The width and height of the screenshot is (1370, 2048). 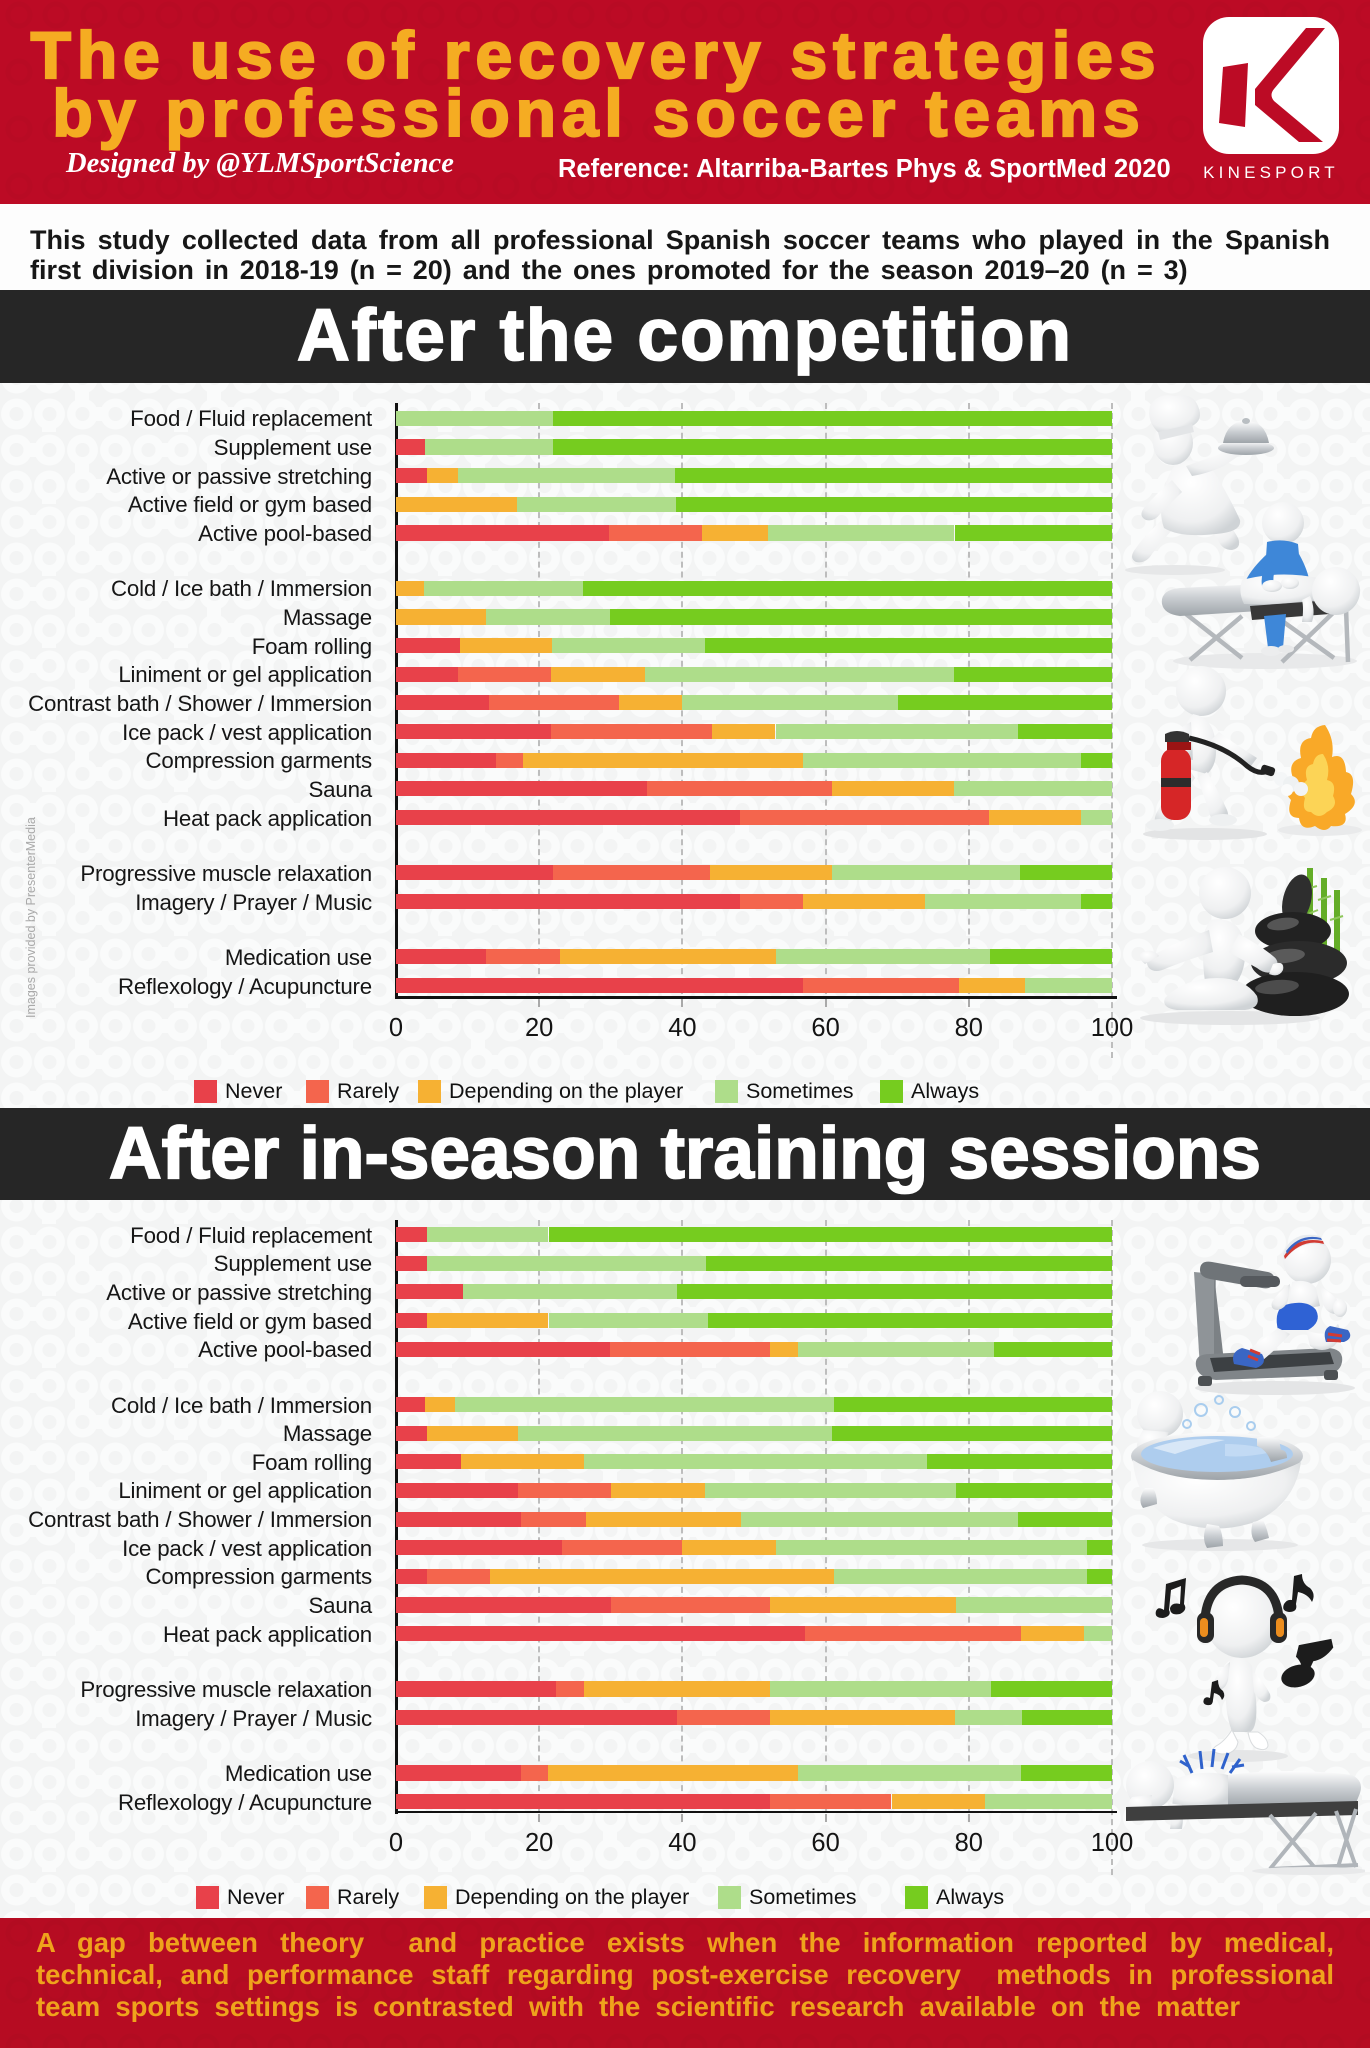 I want to click on svg-text: KINESPORT, so click(x=1271, y=172).